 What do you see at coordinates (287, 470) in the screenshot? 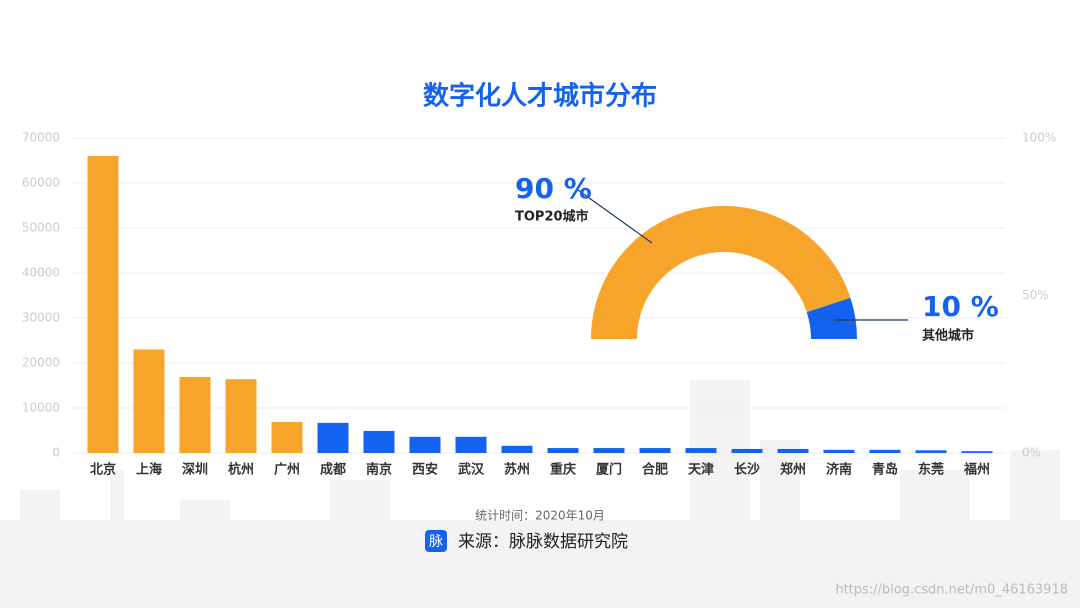
I see `x-tick-label: 广州` at bounding box center [287, 470].